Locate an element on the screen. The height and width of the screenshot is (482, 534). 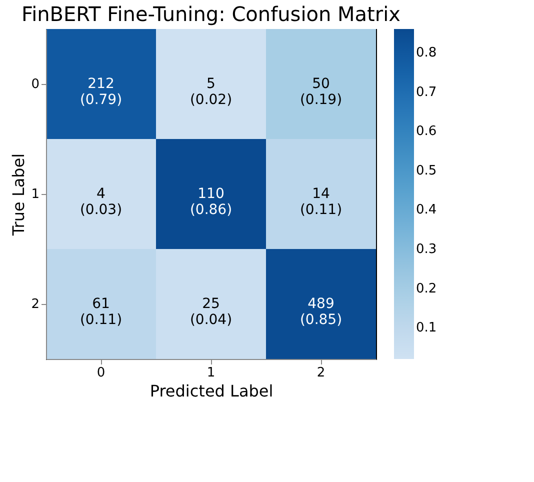
data-label: 25 (0.04) is located at coordinates (211, 312).